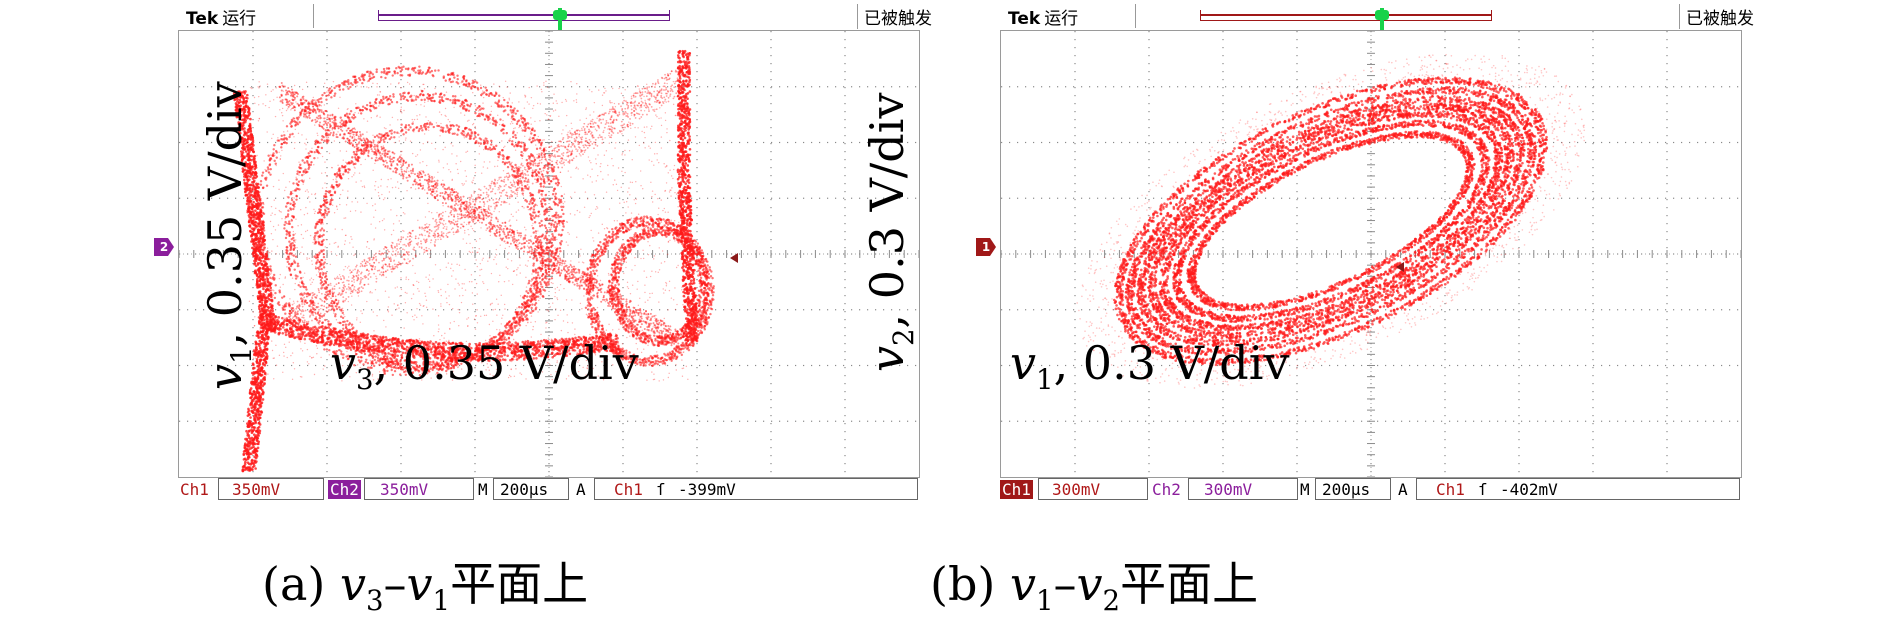 Image resolution: width=1890 pixels, height=628 pixels. Describe the element at coordinates (986, 247) in the screenshot. I see `channel-marker: 1` at that location.